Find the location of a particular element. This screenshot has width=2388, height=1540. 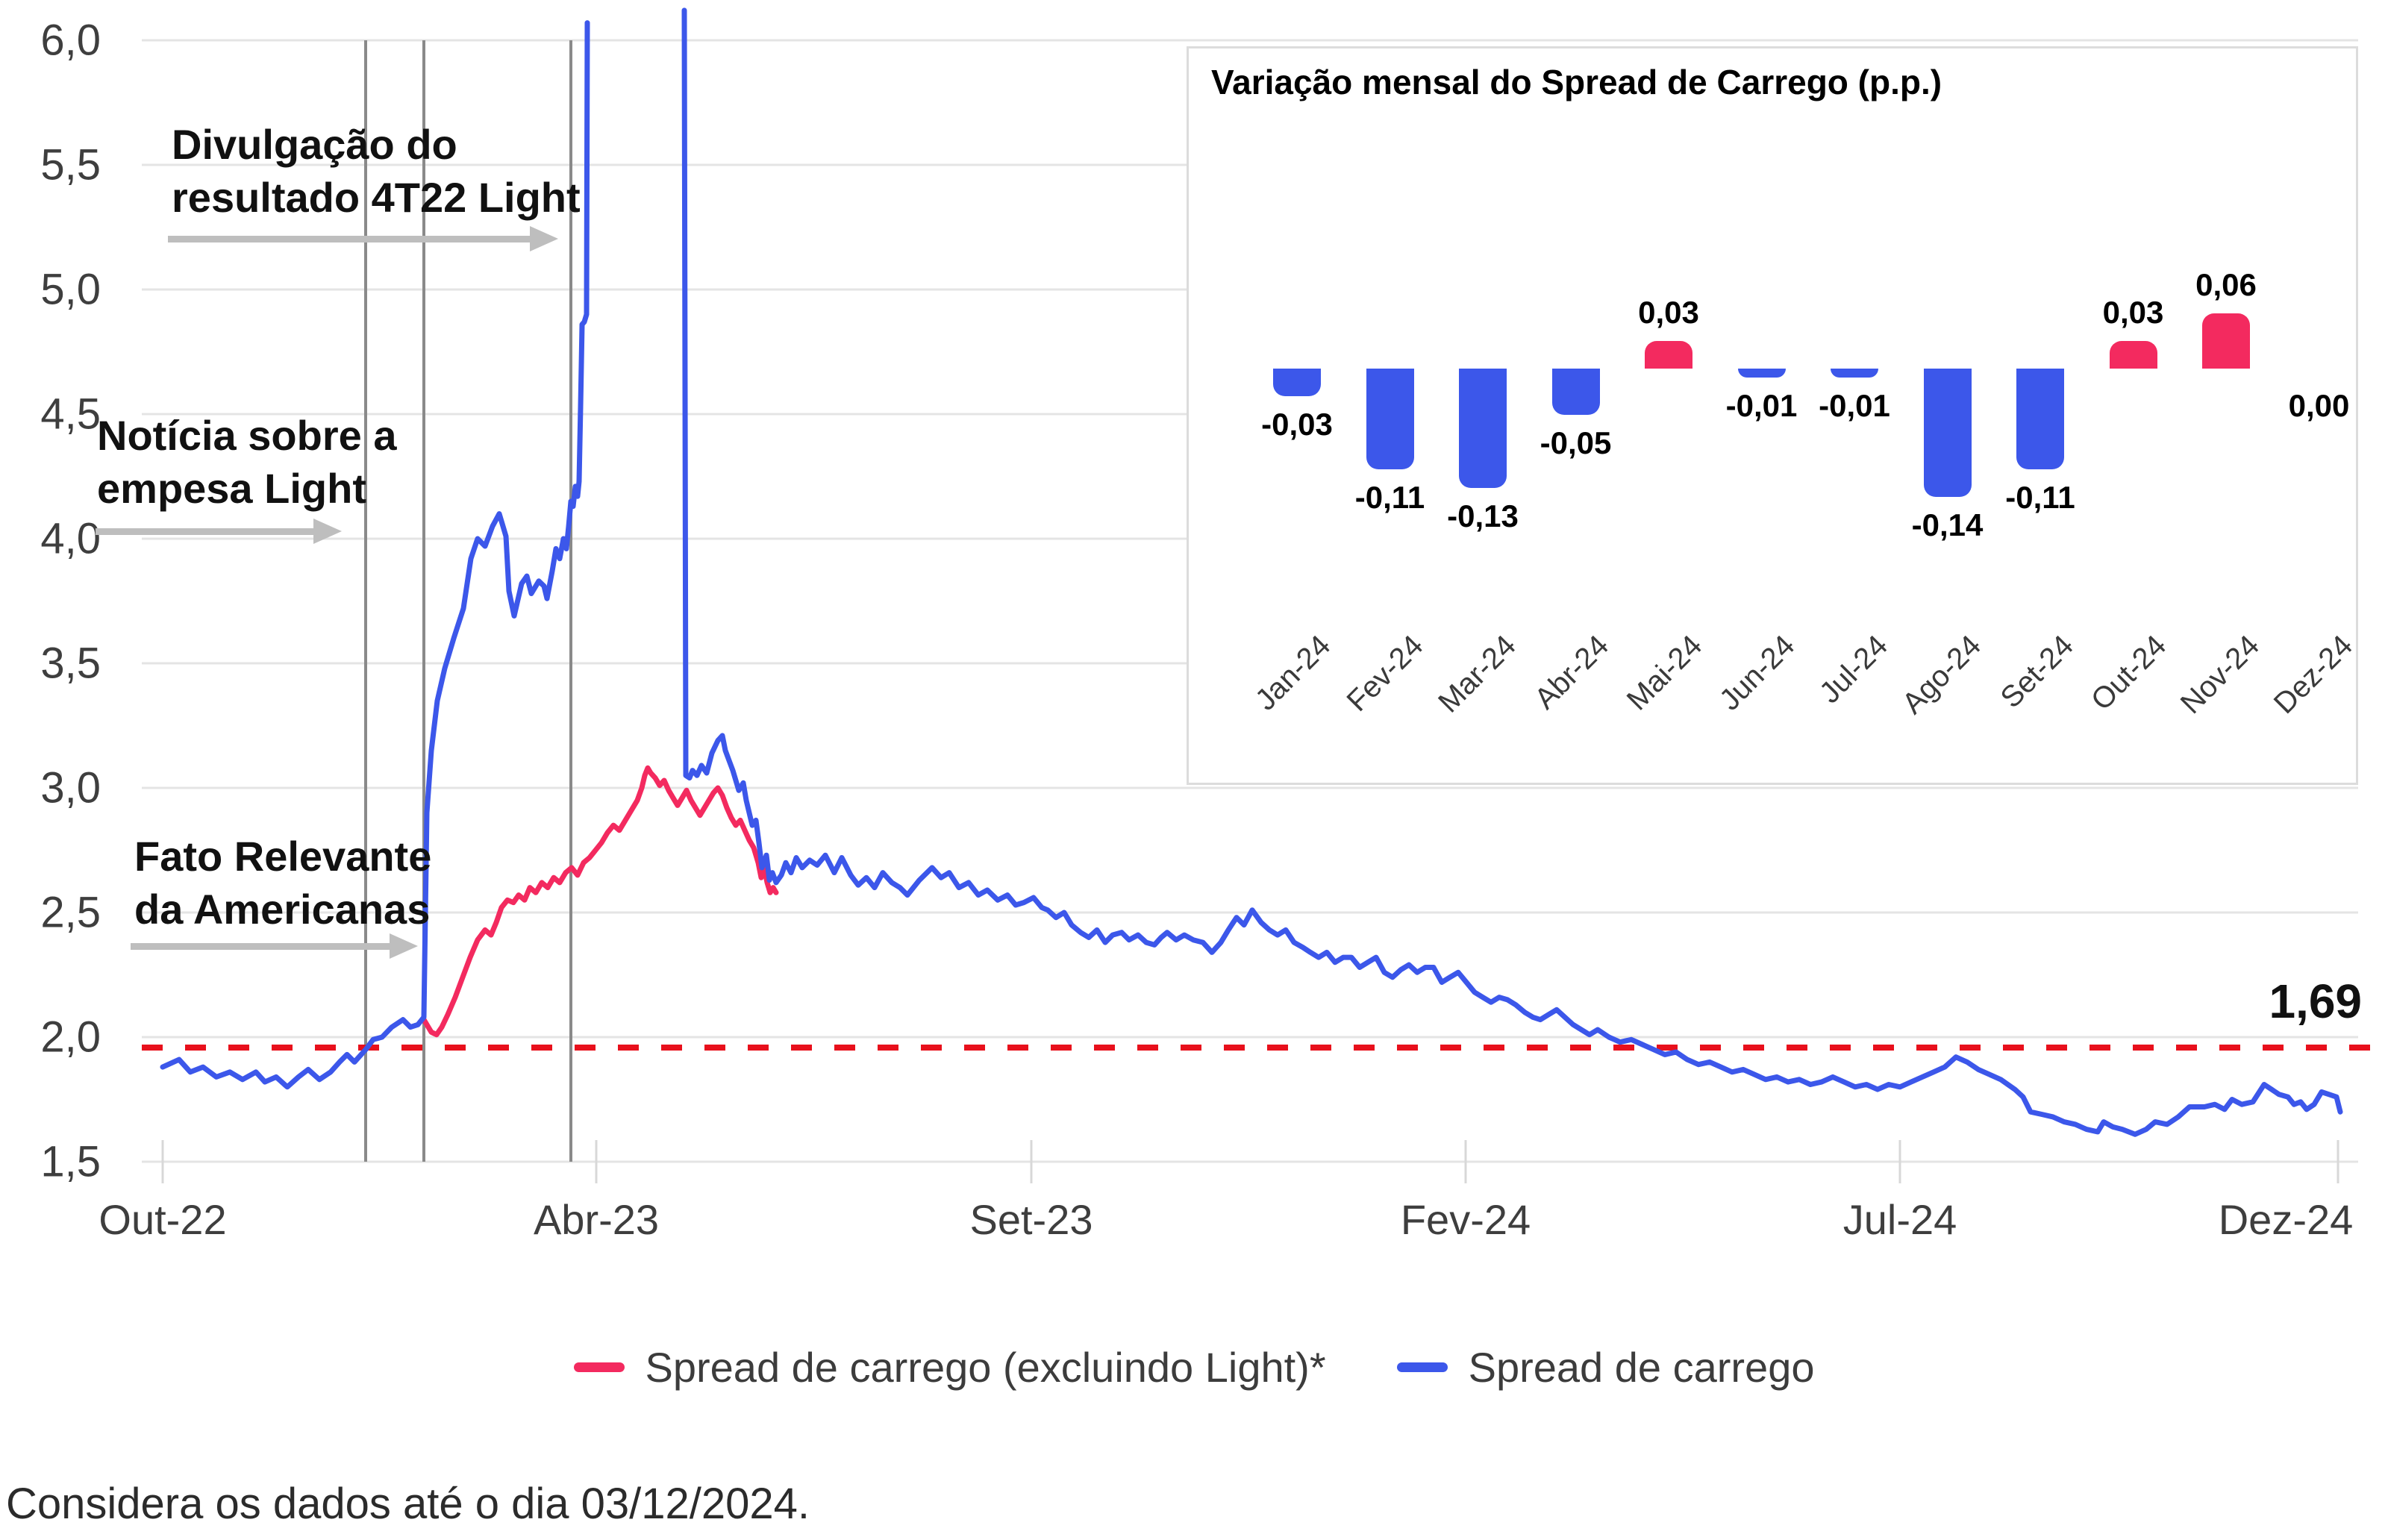

series-blue is located at coordinates (375, 555).